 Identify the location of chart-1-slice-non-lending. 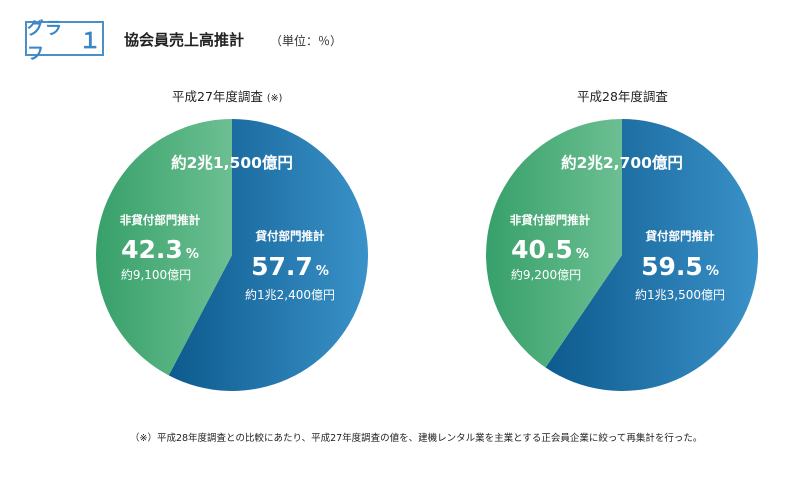
(164, 247).